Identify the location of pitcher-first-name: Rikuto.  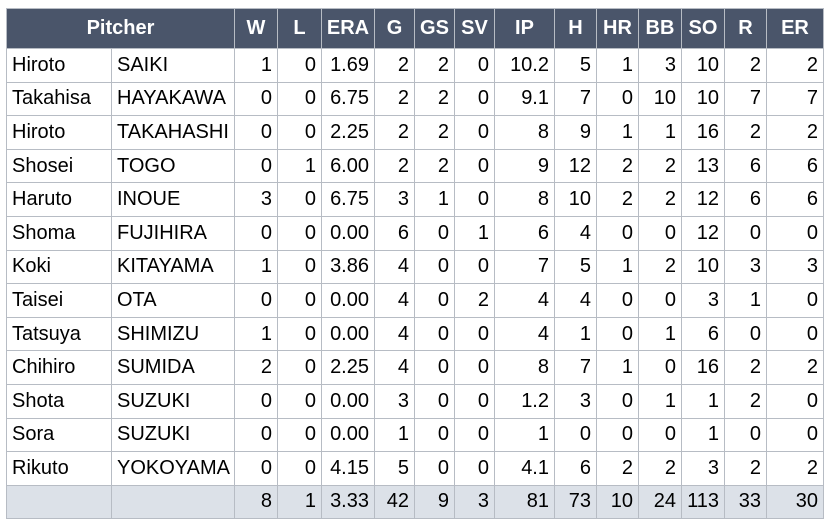
(59, 468).